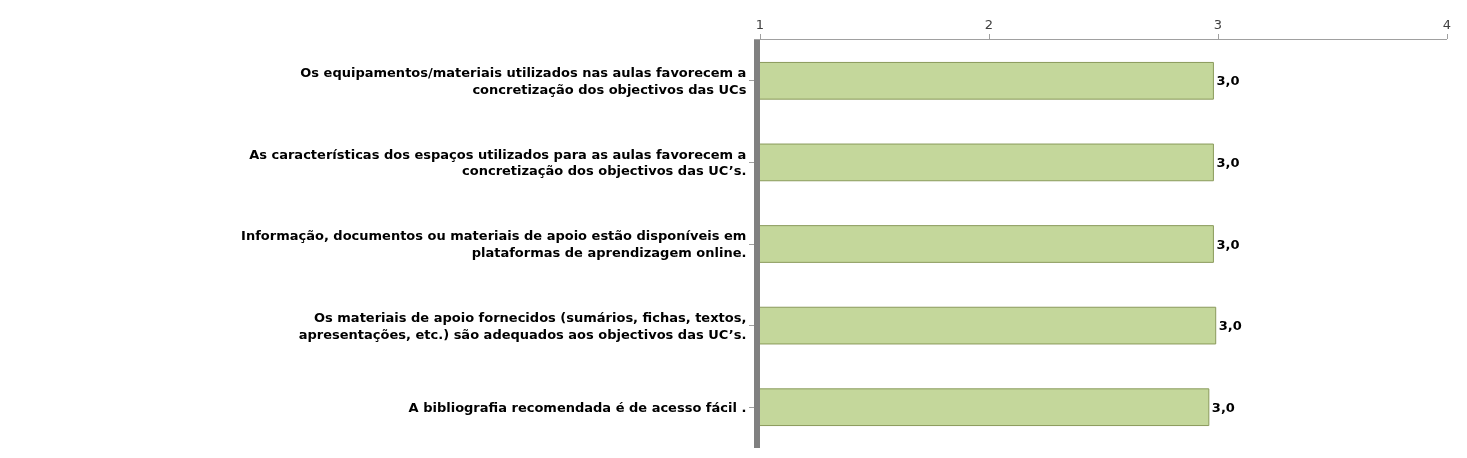 This screenshot has height=458, width=1467. Describe the element at coordinates (494, 244) in the screenshot. I see `y-tick-label: Informação, documentos ou materiais de apoio estão disponíveis em plataformas de aprendizagem online.` at that location.